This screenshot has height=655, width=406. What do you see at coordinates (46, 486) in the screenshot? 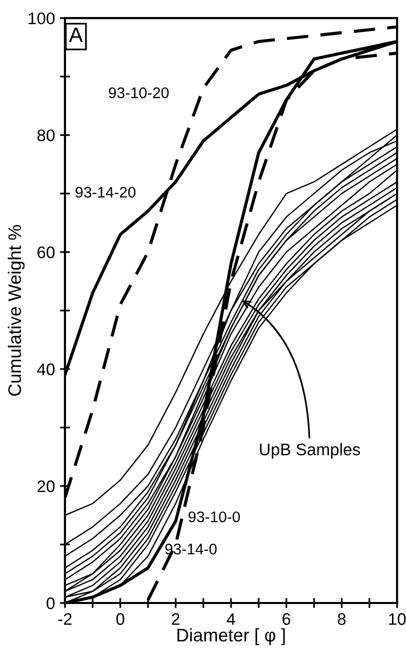
I see `y-tick-label: 20` at bounding box center [46, 486].